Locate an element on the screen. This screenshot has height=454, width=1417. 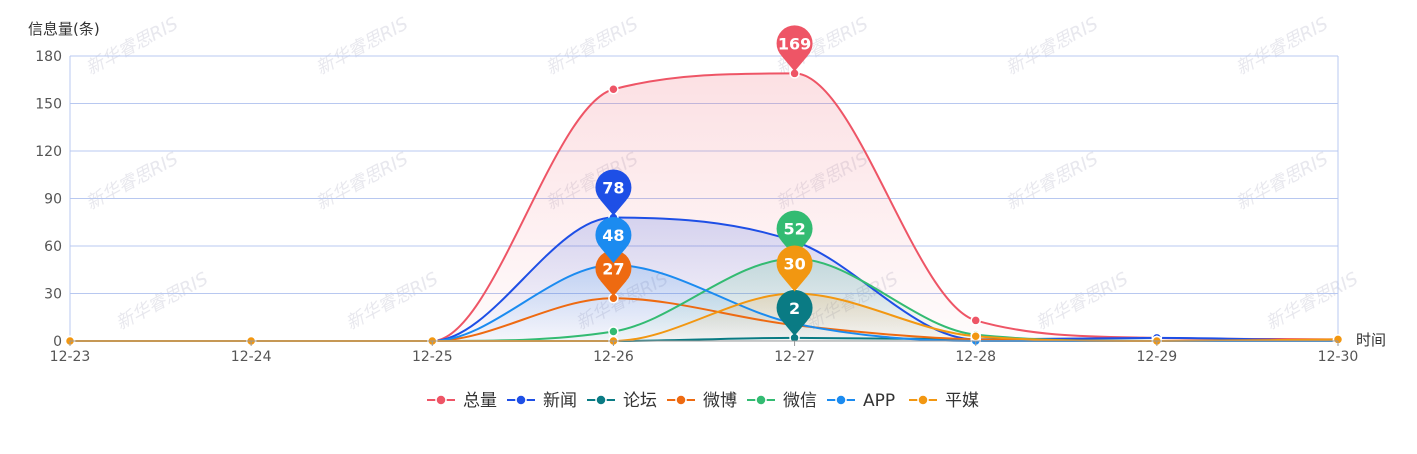
legend-label: 总量 is located at coordinates (480, 401).